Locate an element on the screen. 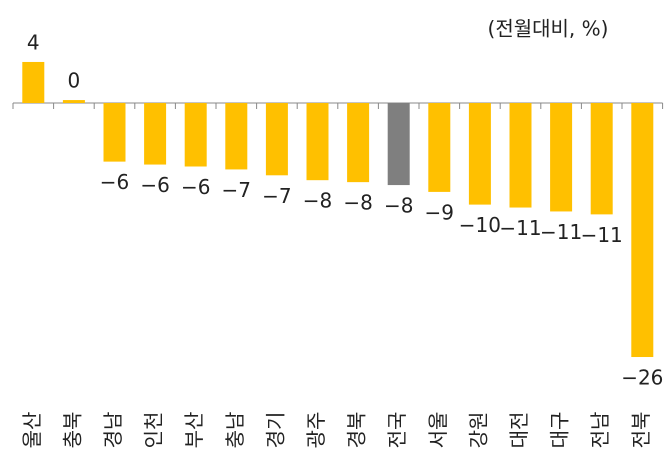 The width and height of the screenshot is (668, 476). x-tick-label: 경남 is located at coordinates (113, 430).